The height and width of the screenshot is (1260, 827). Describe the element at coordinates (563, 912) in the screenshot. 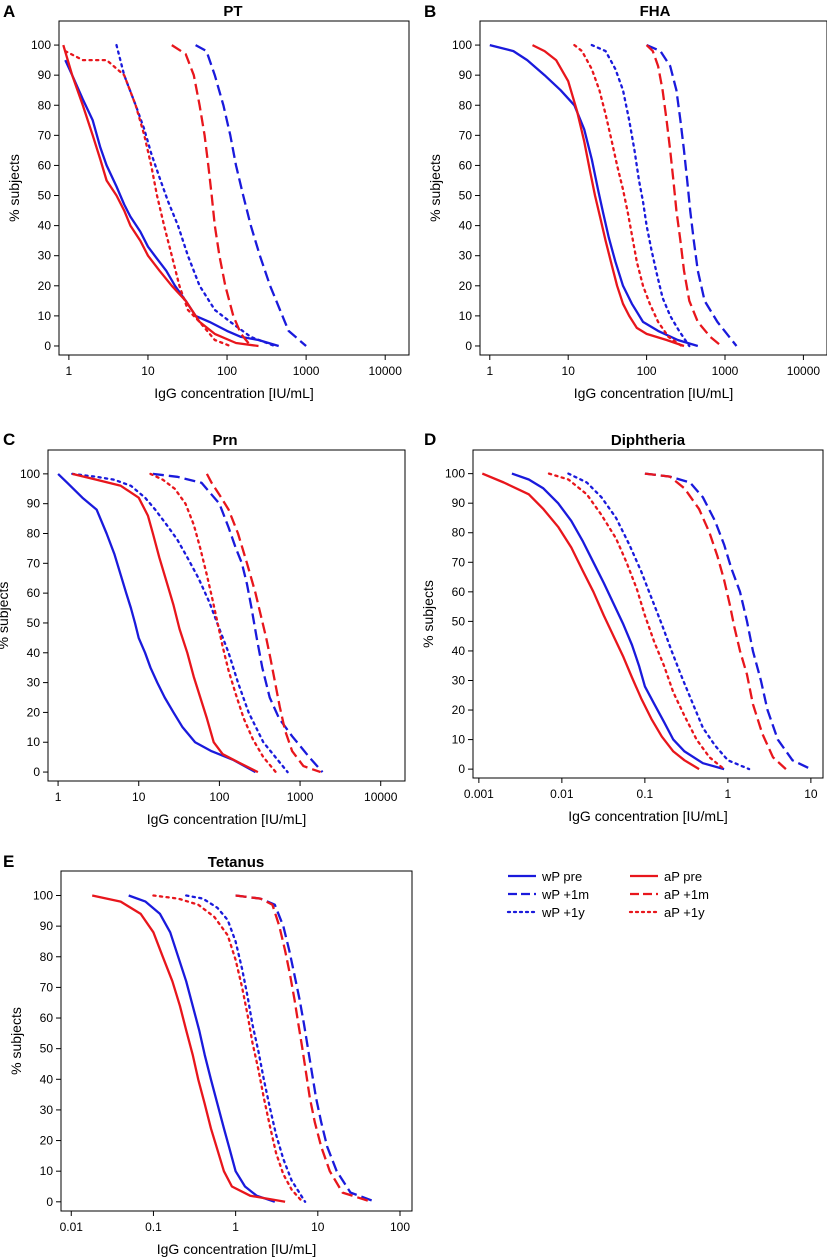

I see `legend-label: wP +1y` at that location.